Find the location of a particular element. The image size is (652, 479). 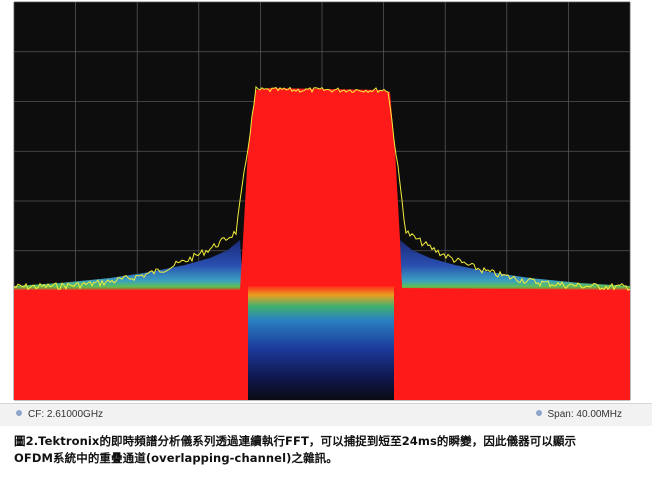

span-label: Span: 40.00MHz is located at coordinates (585, 414).